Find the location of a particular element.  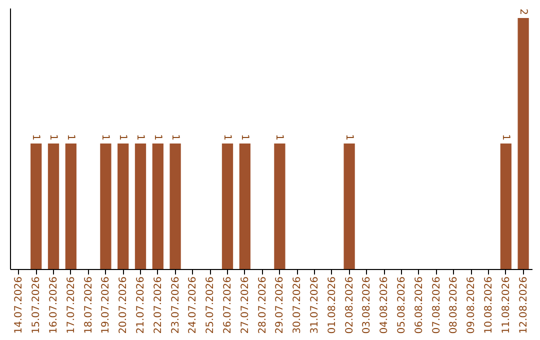

x-tick-label: 11.08.2026 is located at coordinates (506, 305).